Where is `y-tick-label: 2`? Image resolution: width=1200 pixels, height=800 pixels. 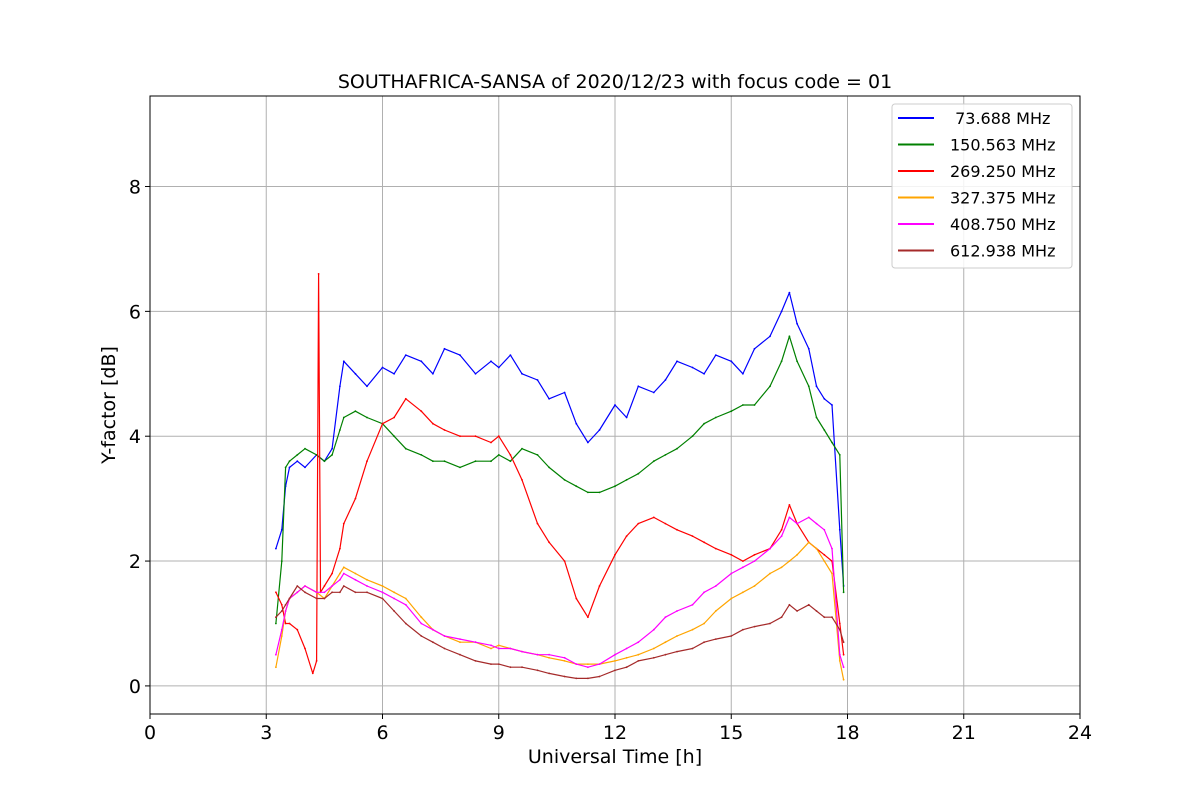
y-tick-label: 2 is located at coordinates (135, 562).